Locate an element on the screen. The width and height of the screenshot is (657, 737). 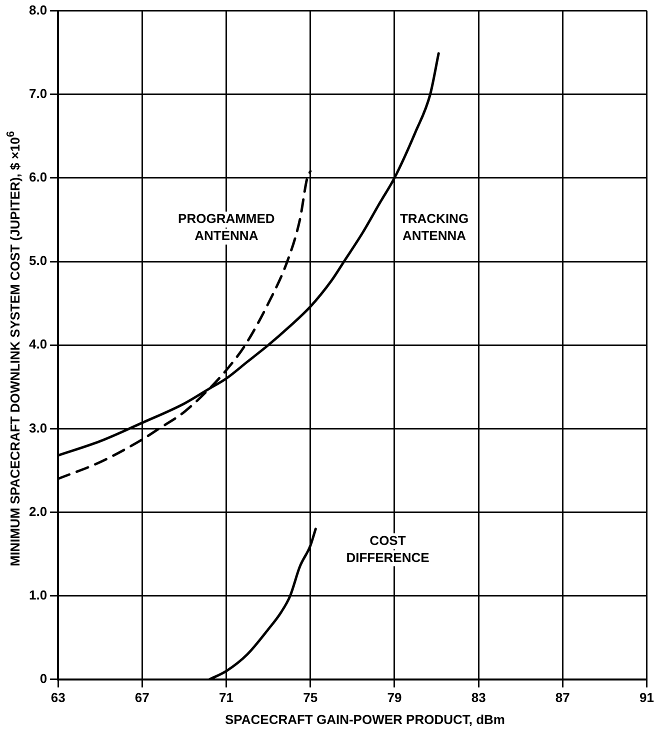
x-tick-label: 75 is located at coordinates (310, 697).